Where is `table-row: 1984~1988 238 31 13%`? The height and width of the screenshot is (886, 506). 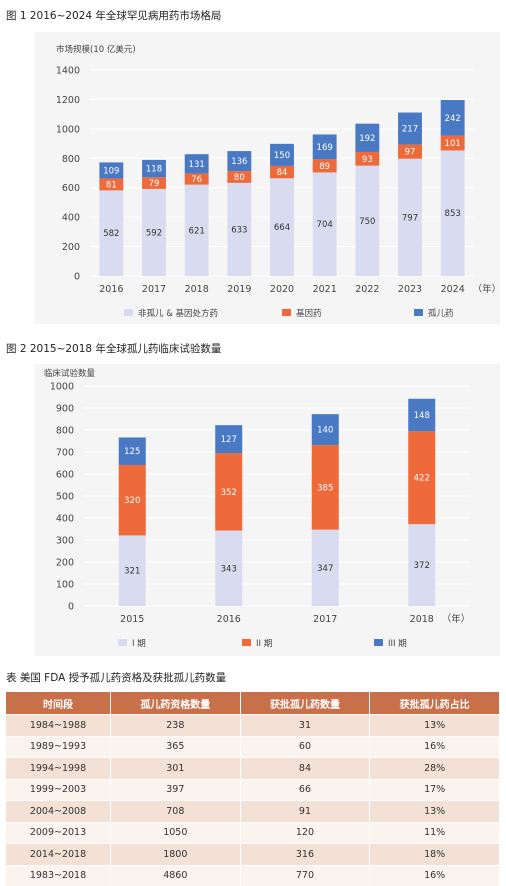
table-row: 1984~1988 238 31 13% is located at coordinates (253, 725).